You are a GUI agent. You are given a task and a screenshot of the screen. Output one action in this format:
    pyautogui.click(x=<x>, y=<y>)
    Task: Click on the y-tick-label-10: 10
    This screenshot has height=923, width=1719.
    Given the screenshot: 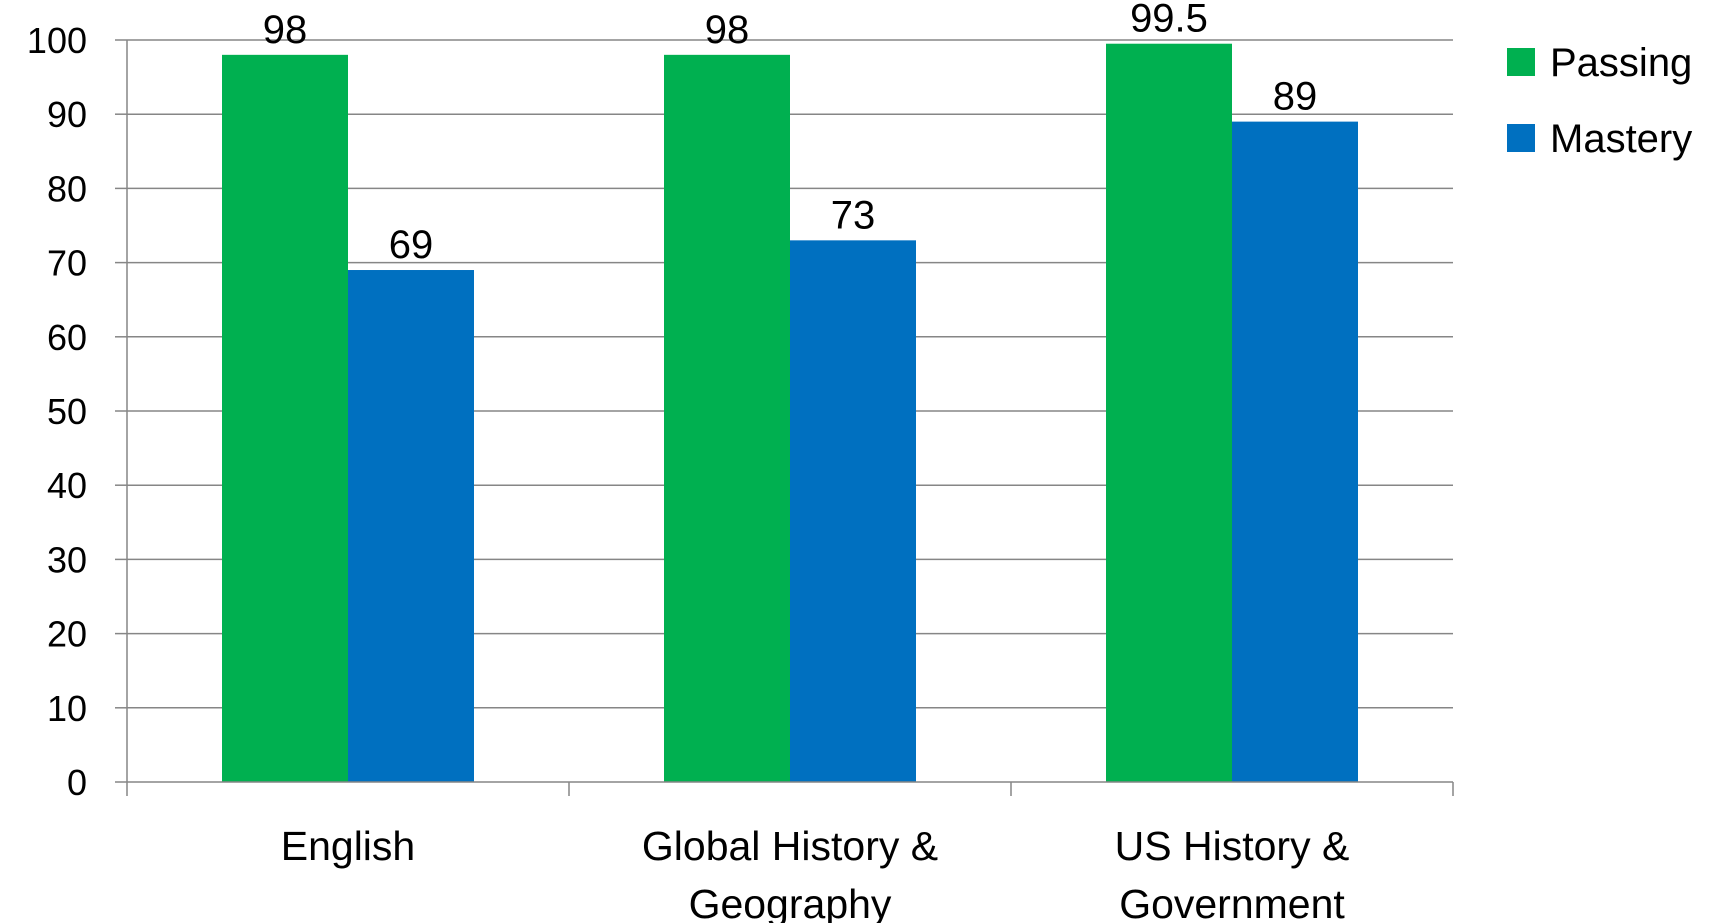 What is the action you would take?
    pyautogui.click(x=67, y=708)
    